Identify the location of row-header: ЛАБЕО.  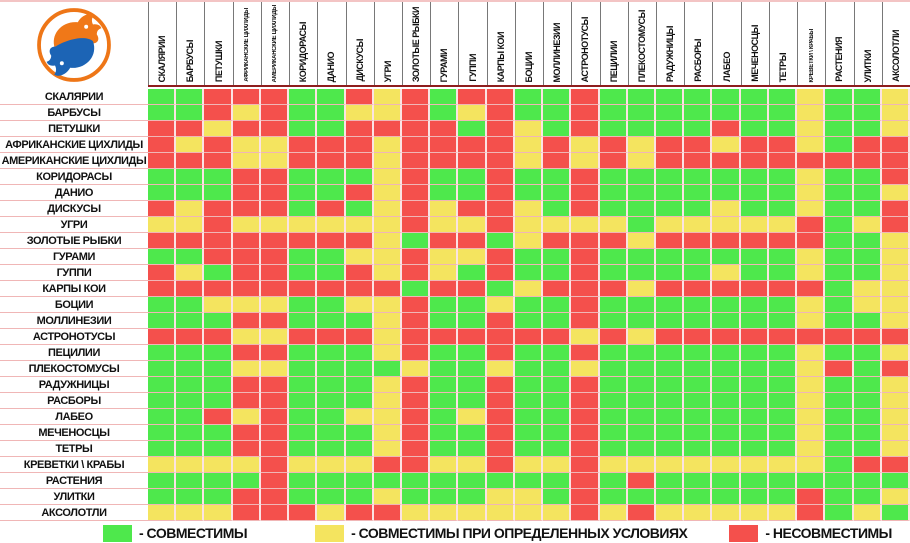
(74, 417).